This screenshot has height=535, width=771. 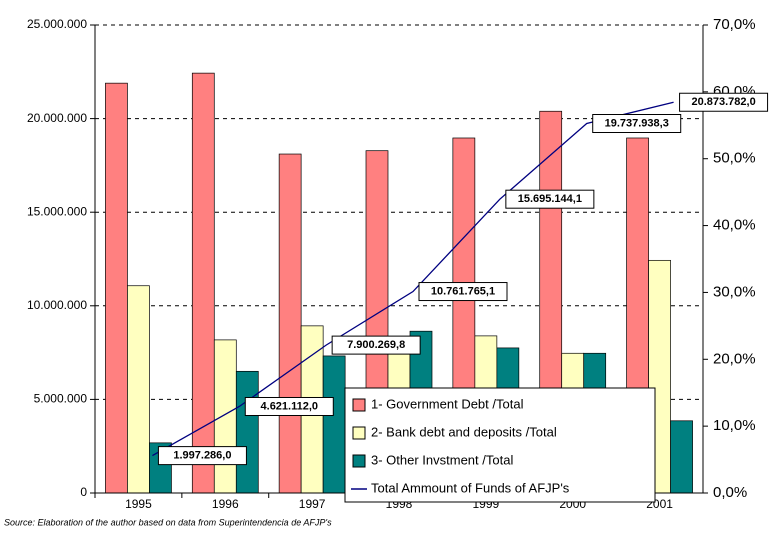 What do you see at coordinates (730, 492) in the screenshot?
I see `y2-tick-label: 0,0%` at bounding box center [730, 492].